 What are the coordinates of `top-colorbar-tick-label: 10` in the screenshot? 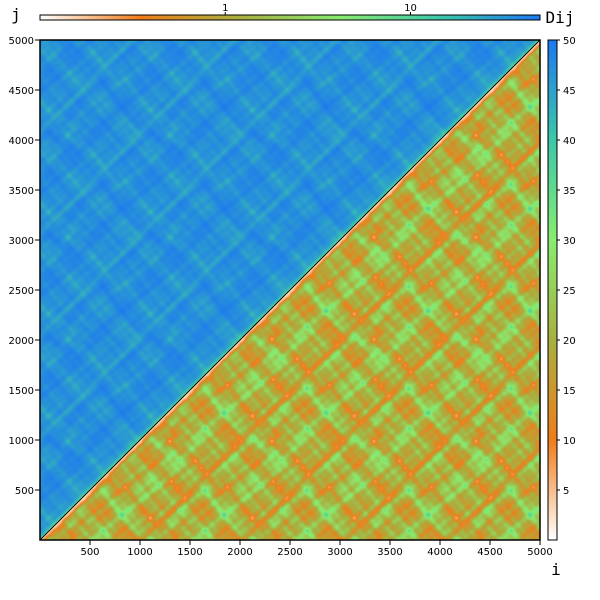 It's located at (410, 8).